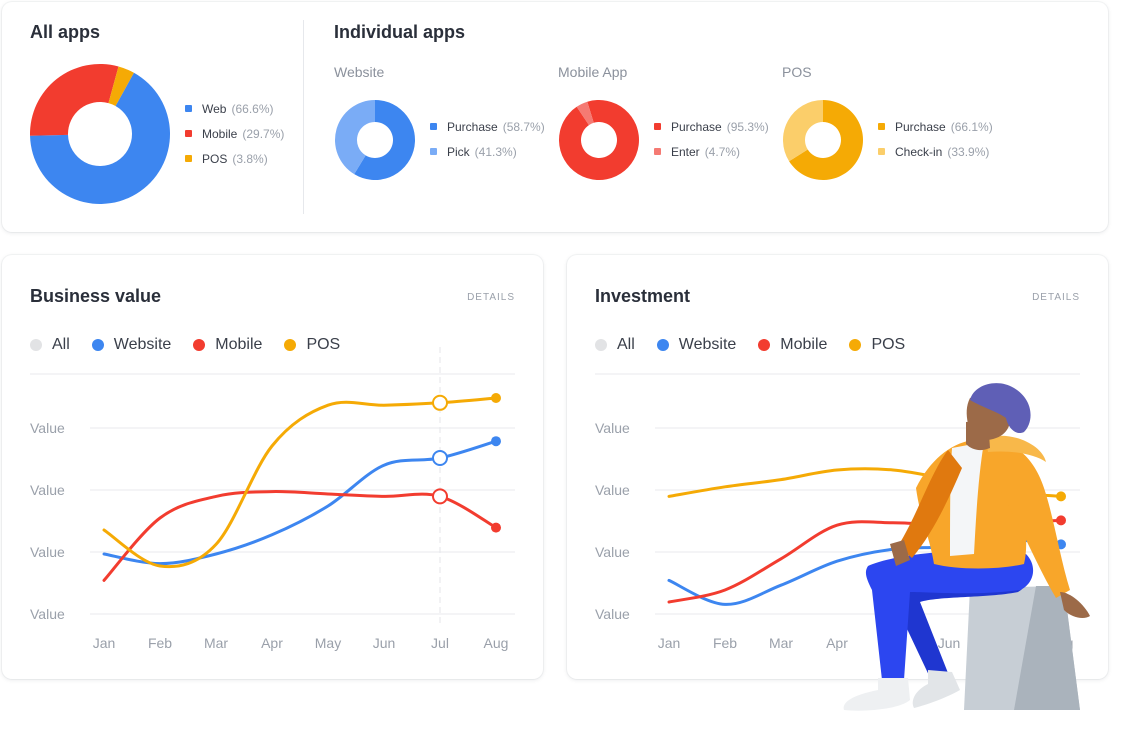  What do you see at coordinates (142, 344) in the screenshot?
I see `filter-label: Website` at bounding box center [142, 344].